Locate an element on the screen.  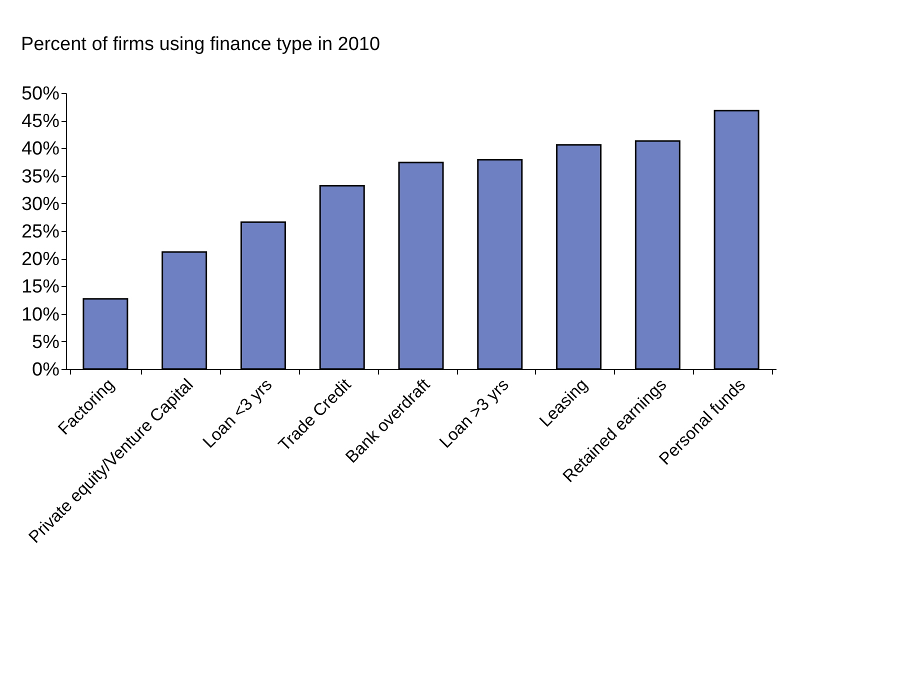
y-tick-label: 40% is located at coordinates (40, 149).